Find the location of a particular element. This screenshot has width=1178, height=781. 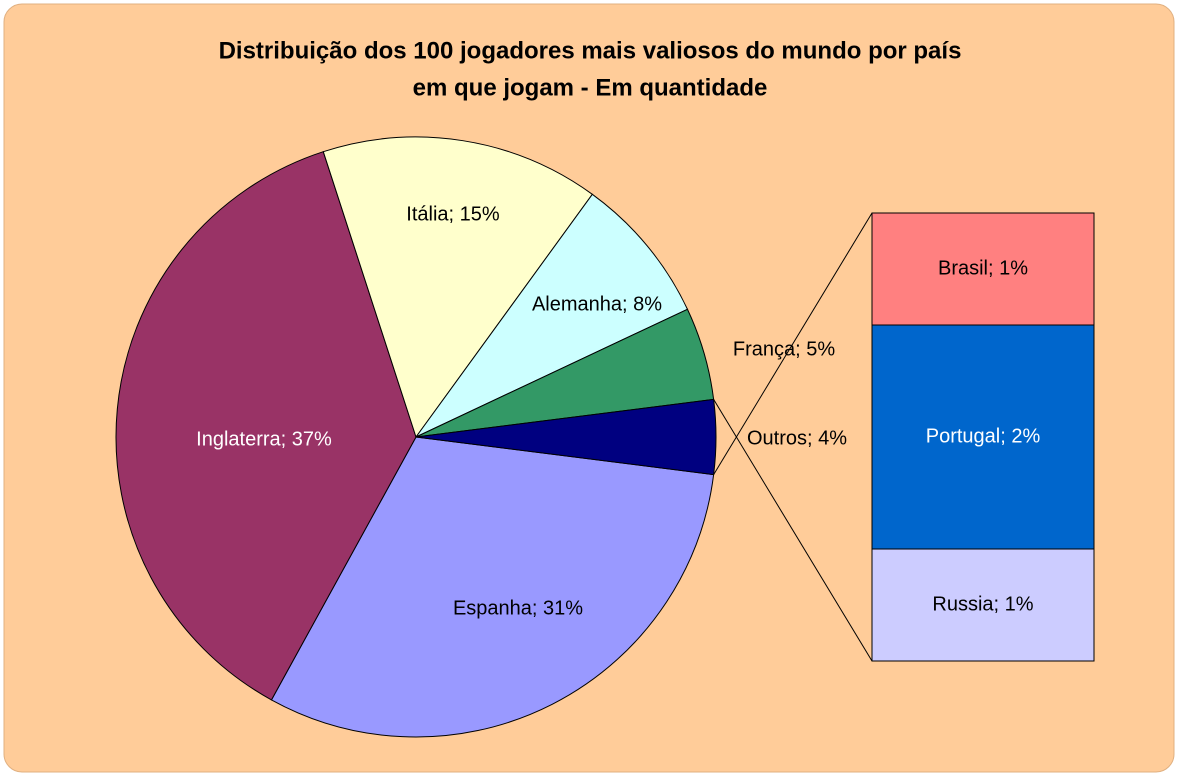

data-label: Outros; 4% is located at coordinates (797, 438).